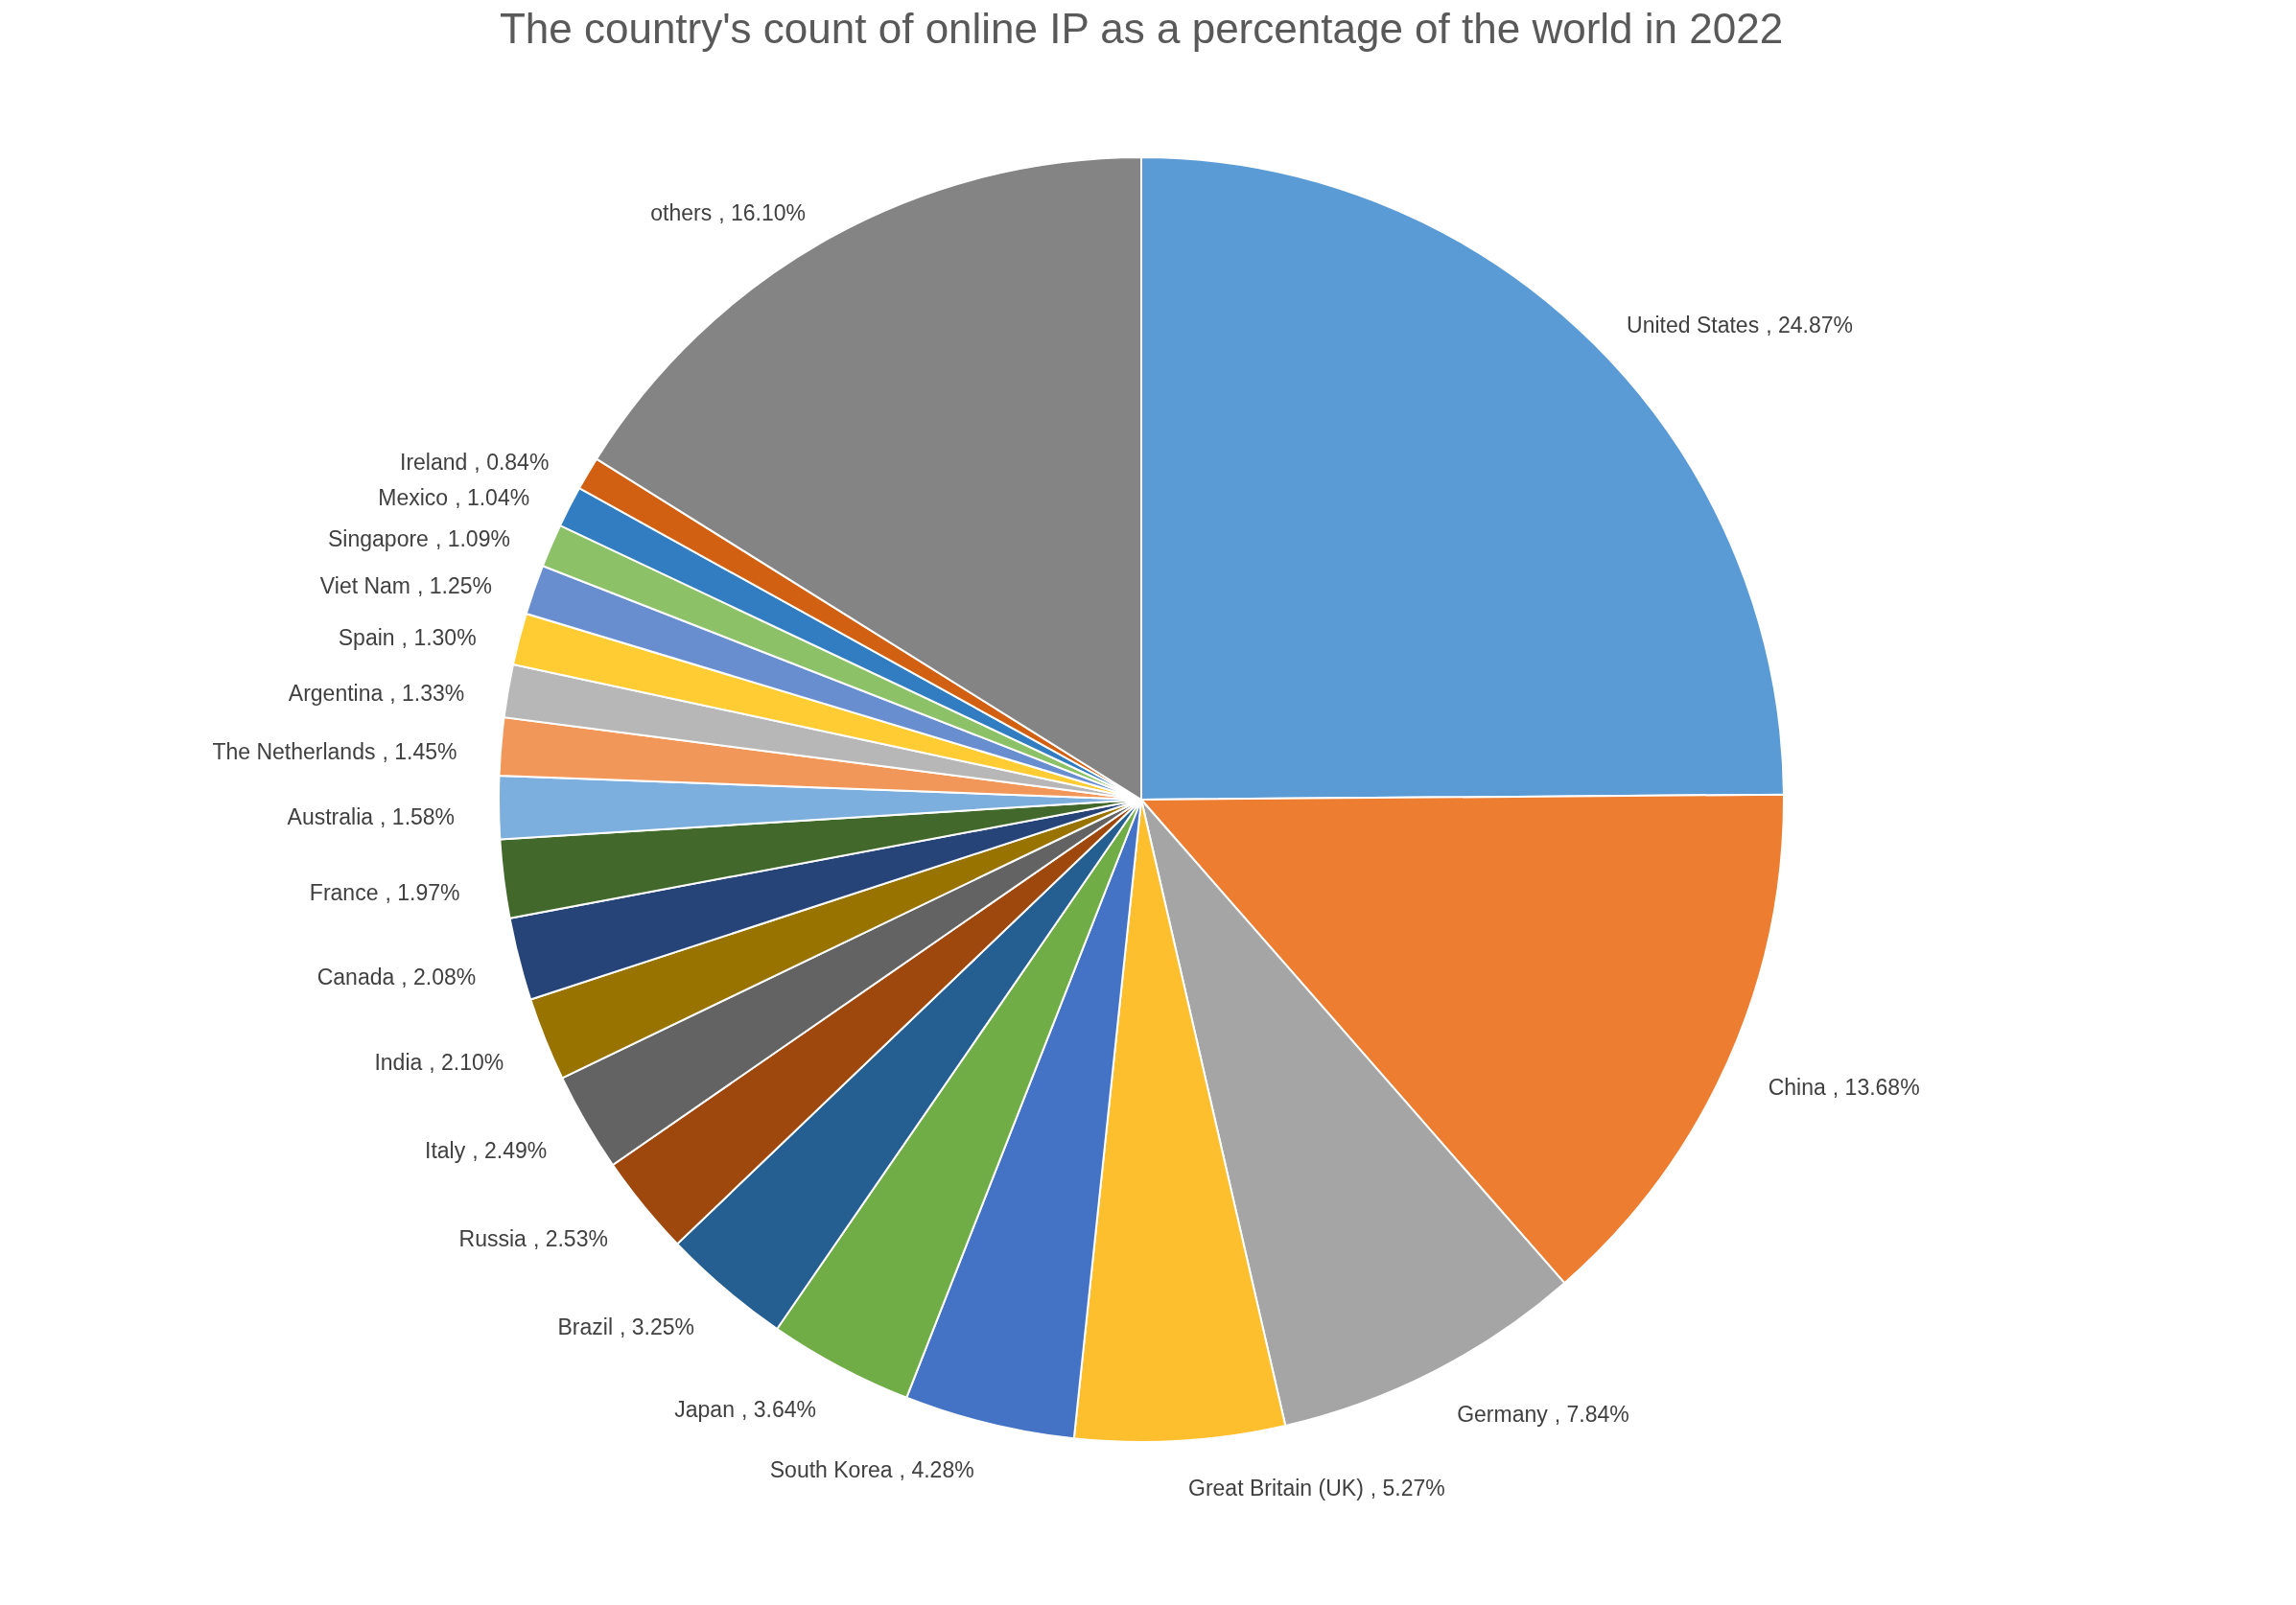 This screenshot has height=1605, width=2296. What do you see at coordinates (1876, 1087) in the screenshot?
I see `data-label: , 13.68%` at bounding box center [1876, 1087].